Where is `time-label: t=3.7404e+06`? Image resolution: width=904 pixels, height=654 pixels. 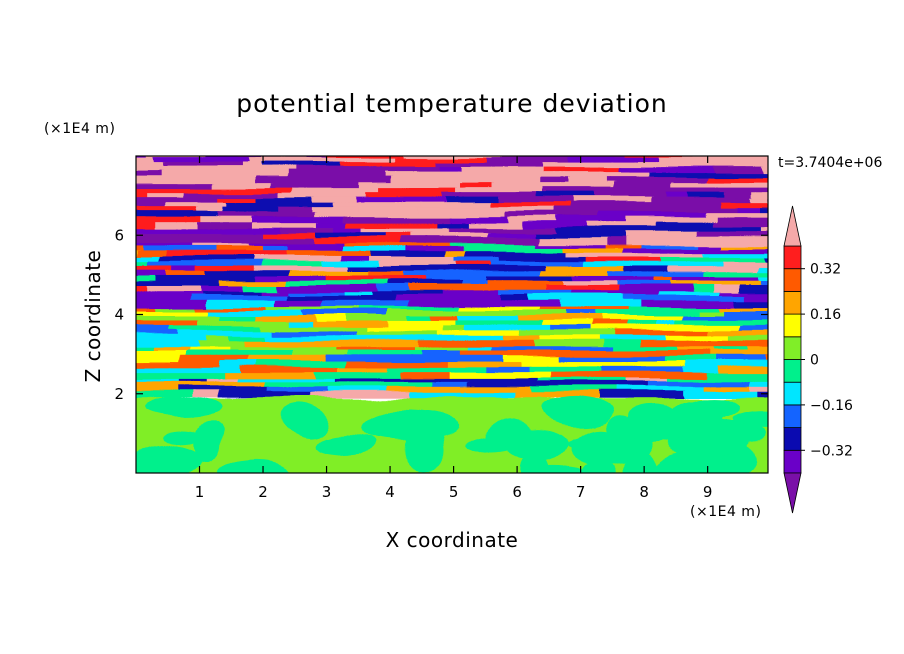
time-label: t=3.7404e+06 is located at coordinates (830, 163).